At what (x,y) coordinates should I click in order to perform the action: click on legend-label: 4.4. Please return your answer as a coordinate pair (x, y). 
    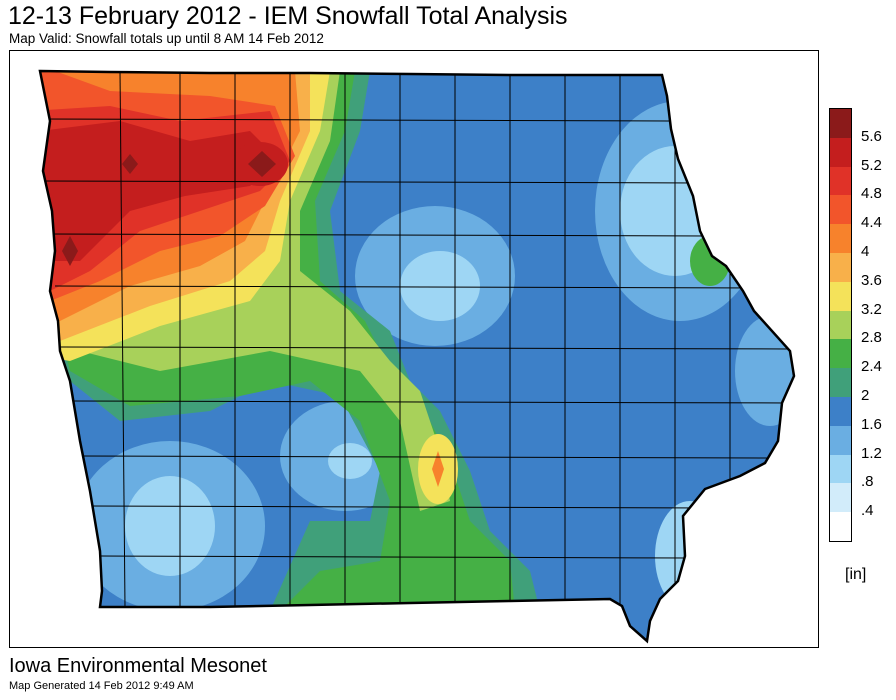
    Looking at the image, I should click on (871, 223).